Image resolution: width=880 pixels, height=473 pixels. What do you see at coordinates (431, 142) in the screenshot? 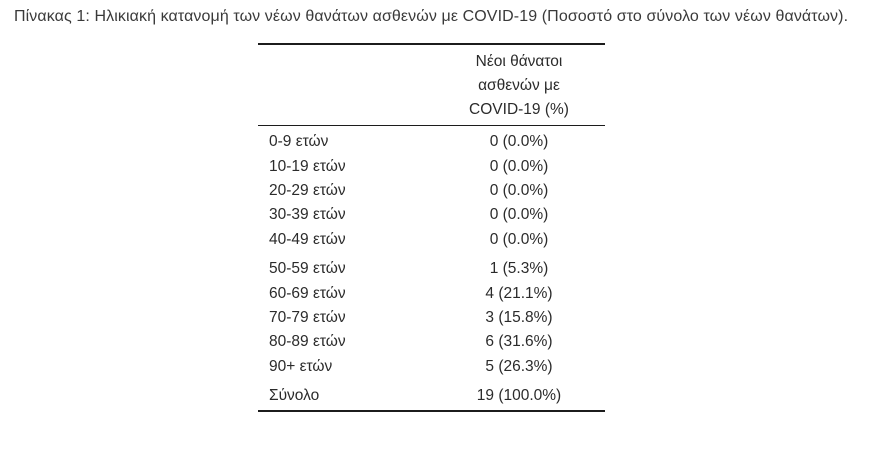
I see `table-row: 0-9 ετών 0 (0.0%)` at bounding box center [431, 142].